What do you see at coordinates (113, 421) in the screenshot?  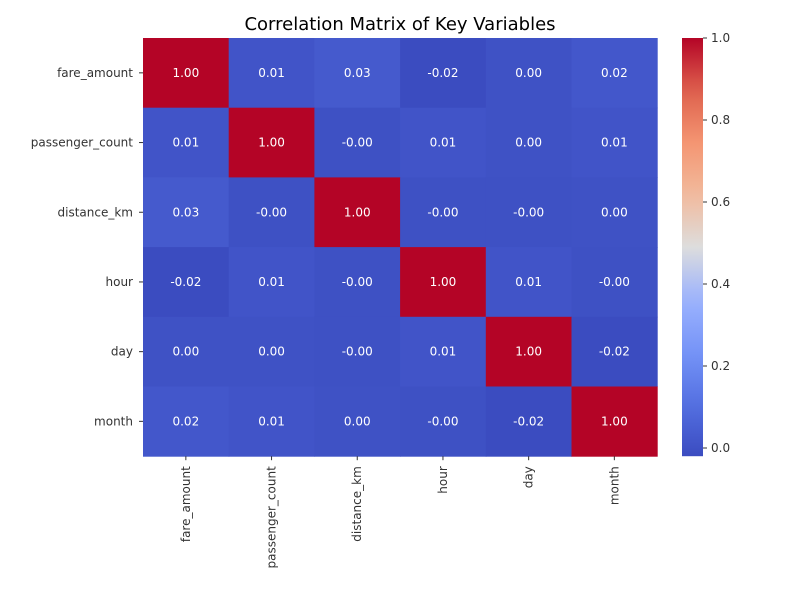 I see `y-tick-label: month` at bounding box center [113, 421].